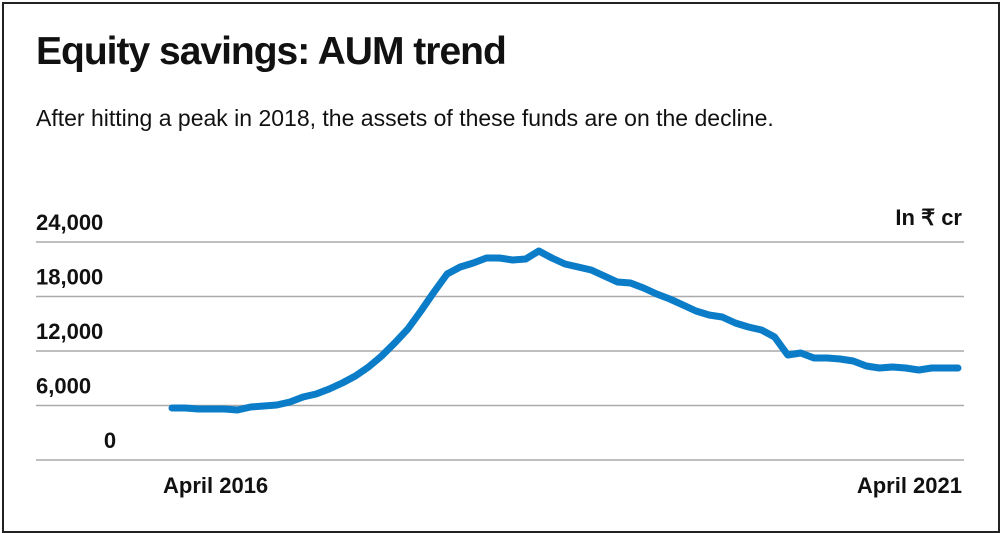 This screenshot has width=1000, height=533. What do you see at coordinates (63, 386) in the screenshot?
I see `y-tick-label: 6,000` at bounding box center [63, 386].